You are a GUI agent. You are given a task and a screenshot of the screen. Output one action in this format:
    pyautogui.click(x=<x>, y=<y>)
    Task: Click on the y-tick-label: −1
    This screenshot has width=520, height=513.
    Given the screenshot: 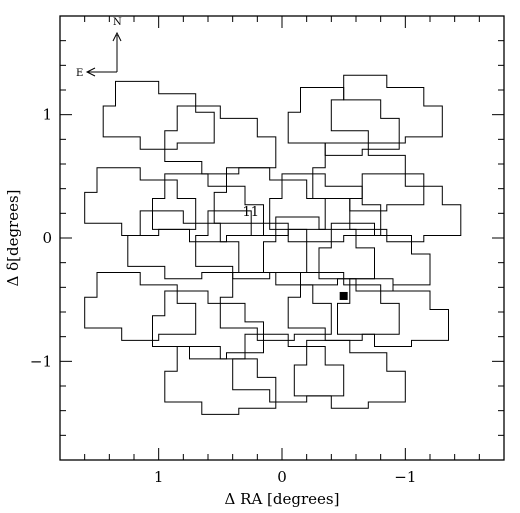 What is the action you would take?
    pyautogui.click(x=41, y=361)
    